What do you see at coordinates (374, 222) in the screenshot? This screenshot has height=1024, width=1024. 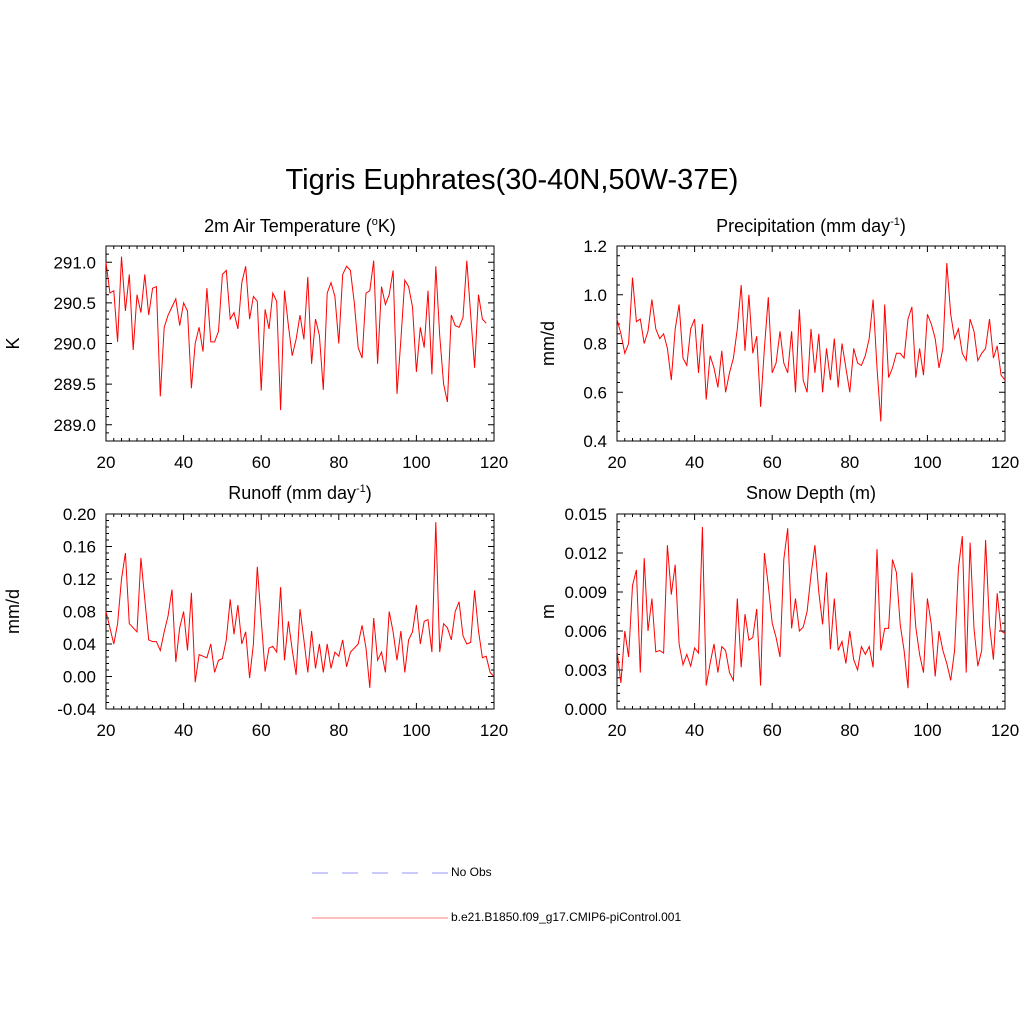 I see `panel-title-superscript: o` at bounding box center [374, 222].